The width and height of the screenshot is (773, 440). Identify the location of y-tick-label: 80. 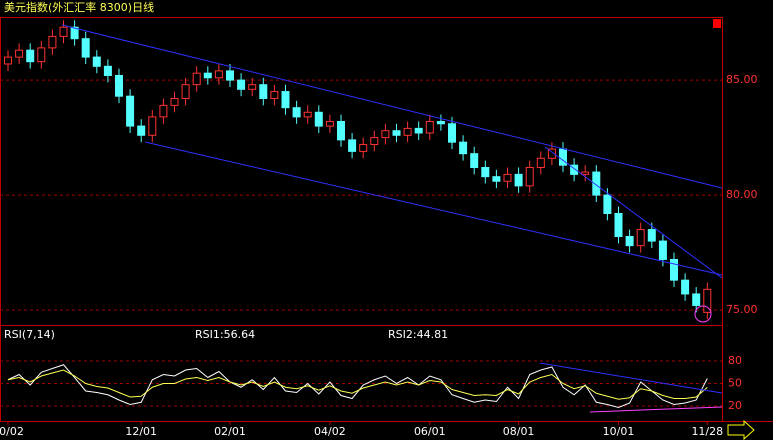
(735, 360).